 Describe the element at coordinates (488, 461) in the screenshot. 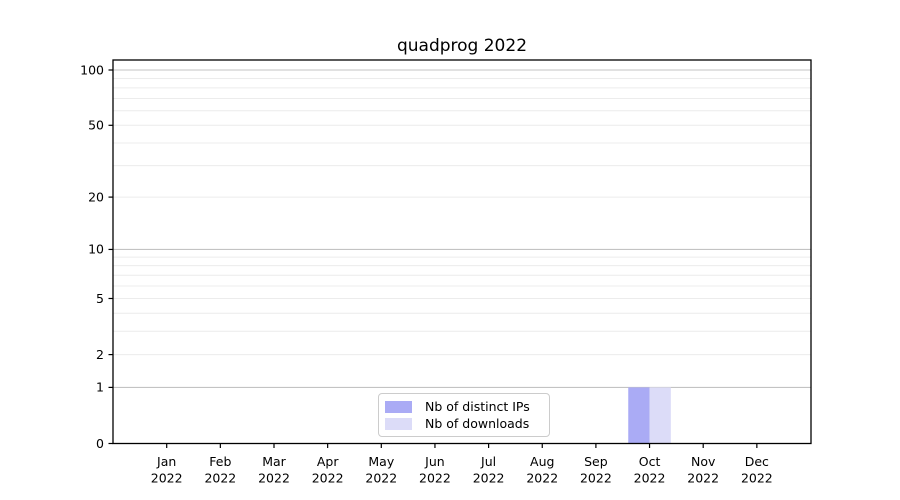

I see `x-tick-label-month: Jul` at that location.